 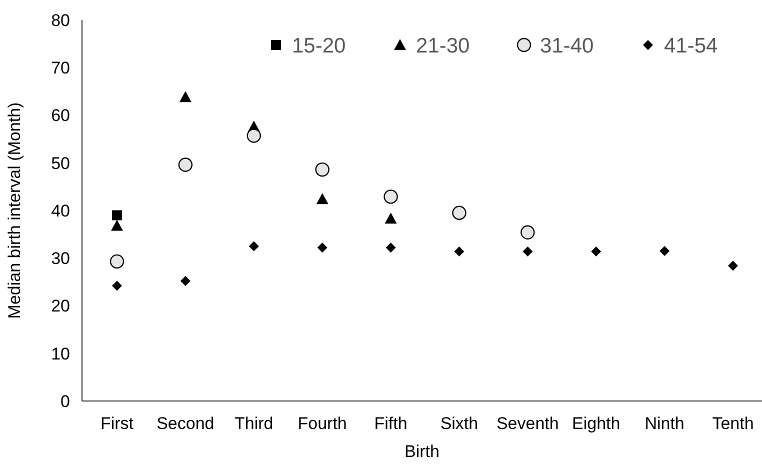 What do you see at coordinates (567, 46) in the screenshot?
I see `legend-label: 31-40` at bounding box center [567, 46].